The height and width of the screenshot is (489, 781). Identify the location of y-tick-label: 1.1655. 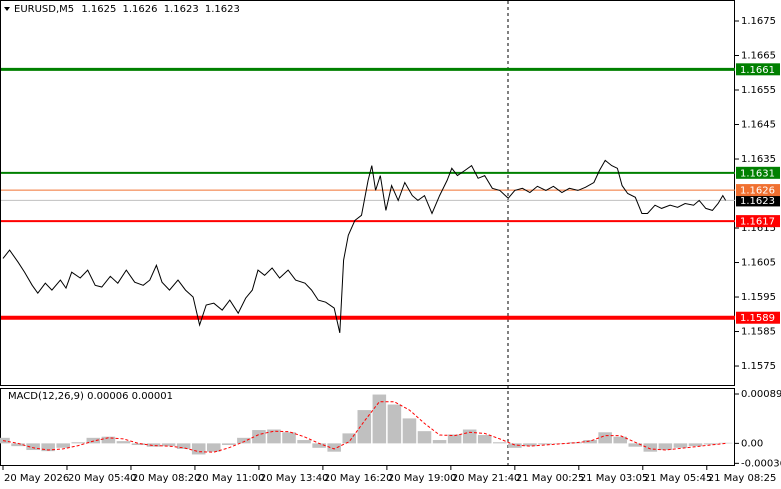
(758, 90).